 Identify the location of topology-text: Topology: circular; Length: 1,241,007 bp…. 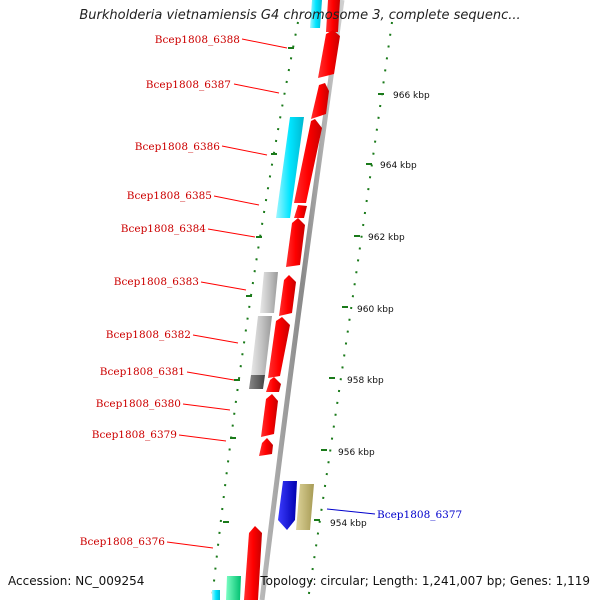
(425, 581).